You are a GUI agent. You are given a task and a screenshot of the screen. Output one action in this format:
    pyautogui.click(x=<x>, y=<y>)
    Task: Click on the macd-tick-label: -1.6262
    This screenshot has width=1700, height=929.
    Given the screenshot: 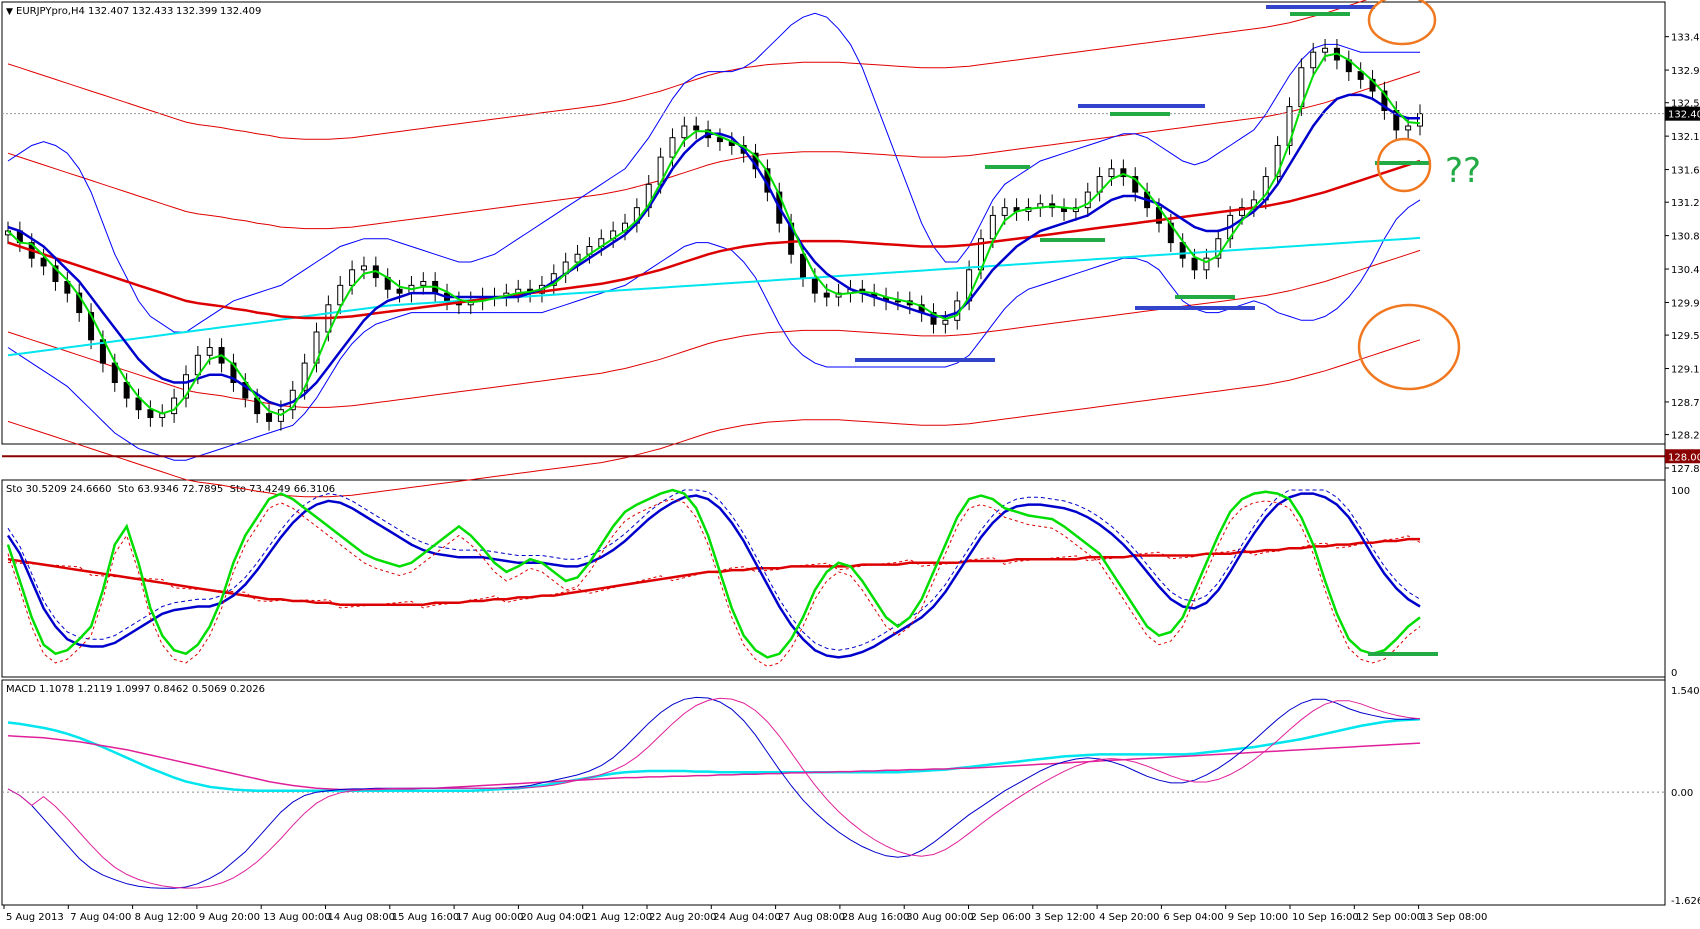 What is the action you would take?
    pyautogui.click(x=1685, y=901)
    